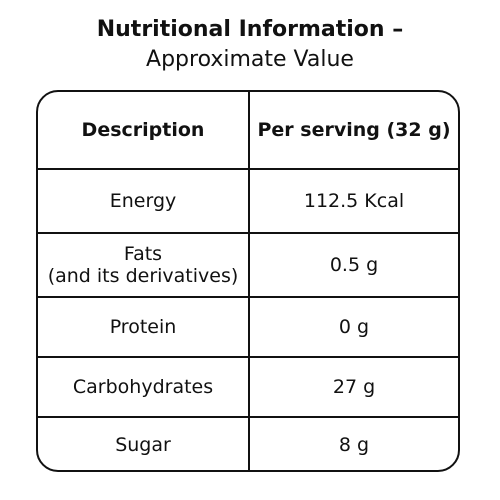 Image resolution: width=500 pixels, height=500 pixels. I want to click on page-subtitle: Approximate Value, so click(250, 59).